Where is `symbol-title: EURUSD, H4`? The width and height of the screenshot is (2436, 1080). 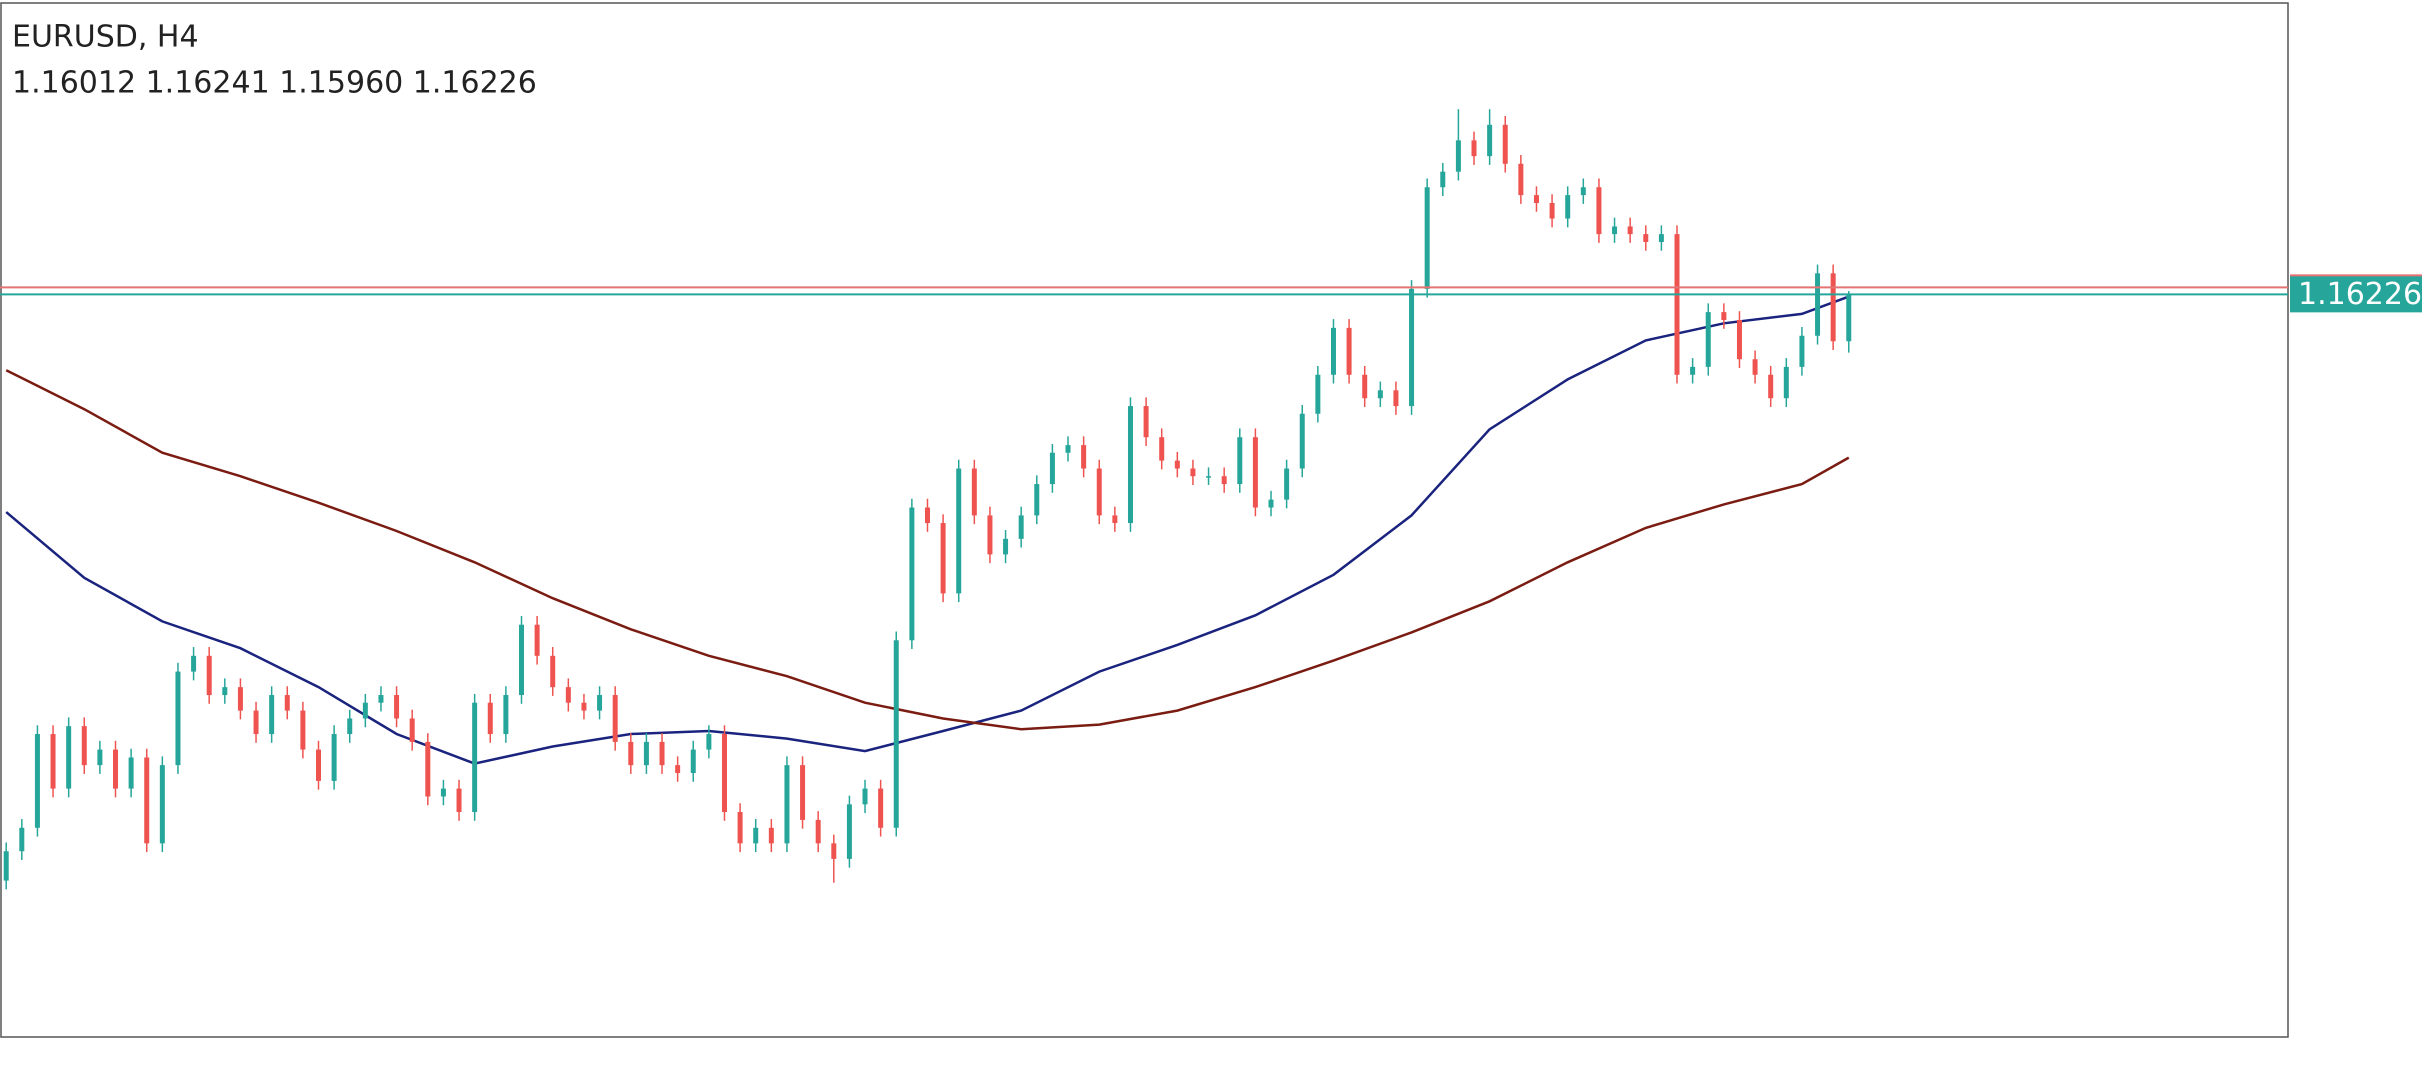
symbol-title: EURUSD, H4 is located at coordinates (105, 37).